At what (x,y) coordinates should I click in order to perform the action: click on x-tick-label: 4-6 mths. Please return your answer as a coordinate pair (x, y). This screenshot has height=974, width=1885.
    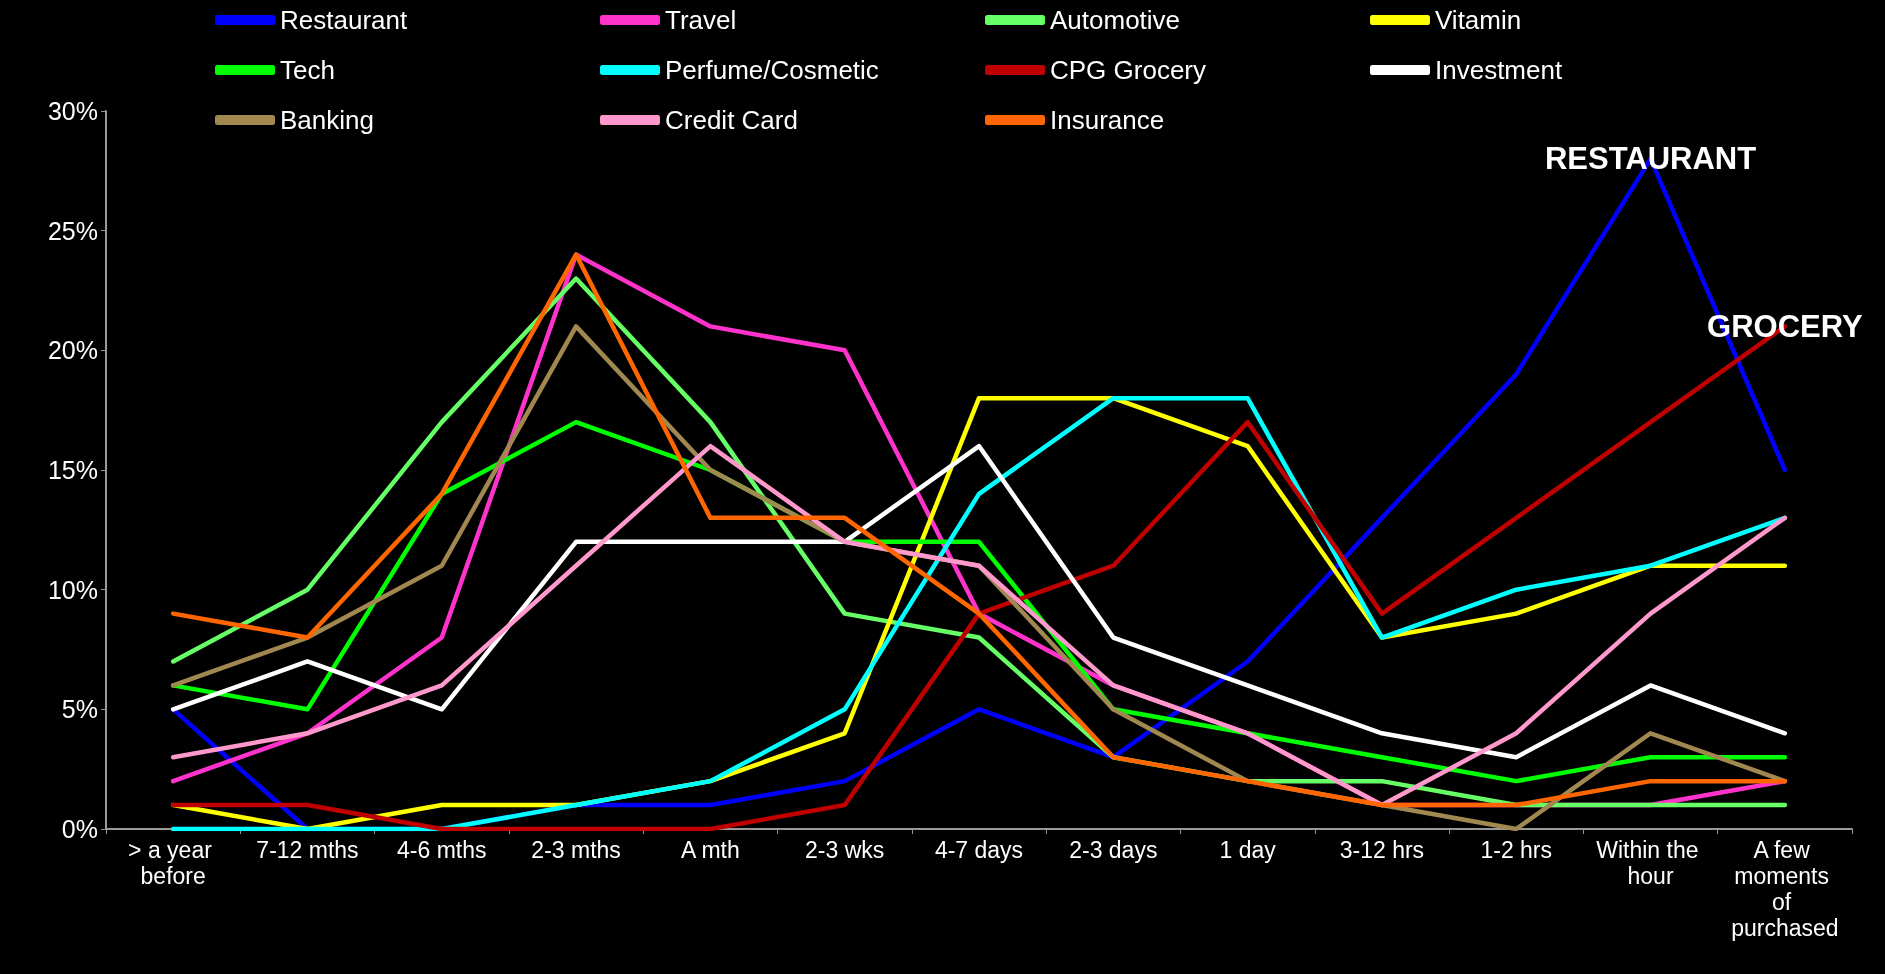
    Looking at the image, I should click on (442, 850).